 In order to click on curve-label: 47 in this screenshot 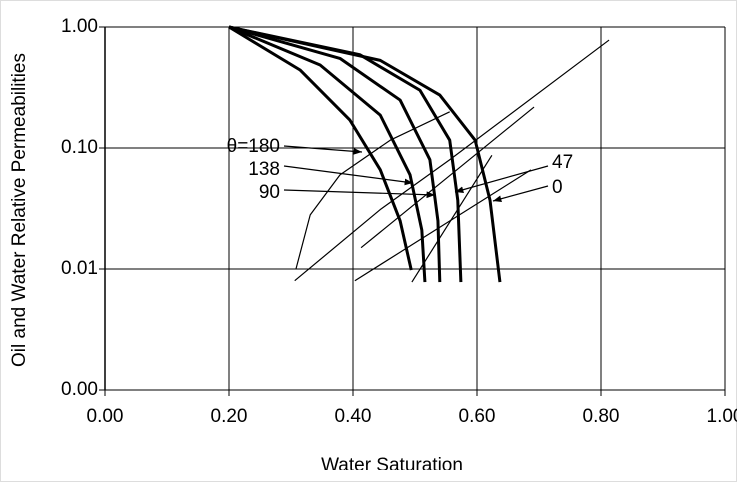, I will do `click(562, 162)`.